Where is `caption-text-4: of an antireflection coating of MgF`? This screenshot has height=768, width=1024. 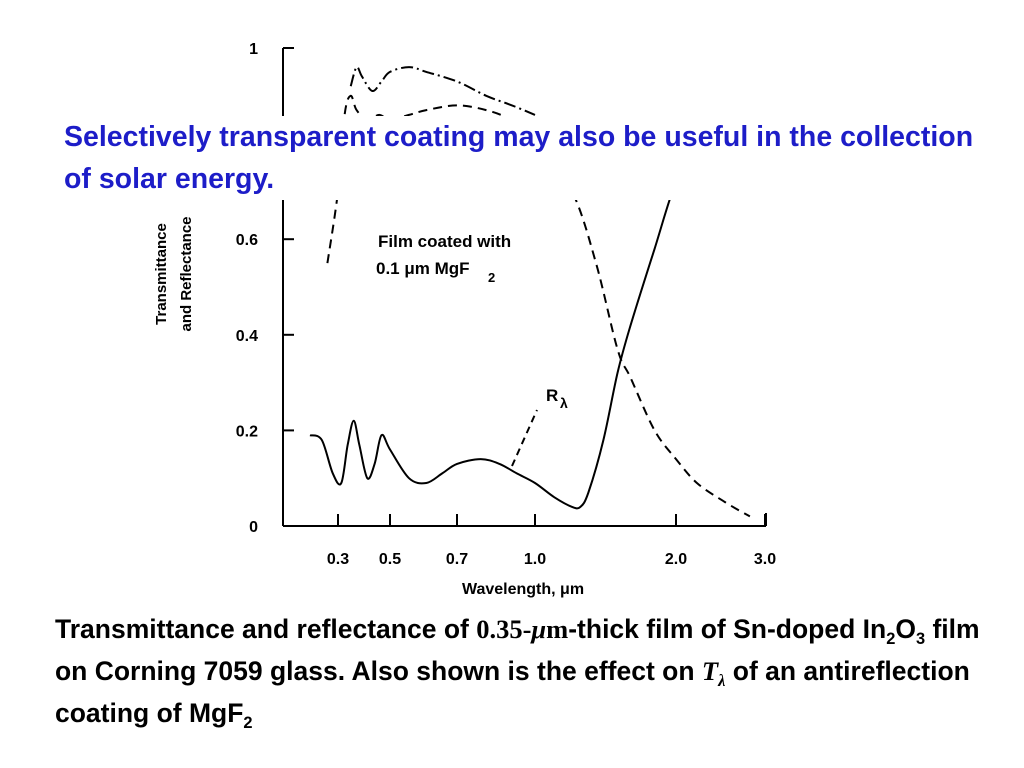 caption-text-4: of an antireflection coating of MgF is located at coordinates (512, 692).